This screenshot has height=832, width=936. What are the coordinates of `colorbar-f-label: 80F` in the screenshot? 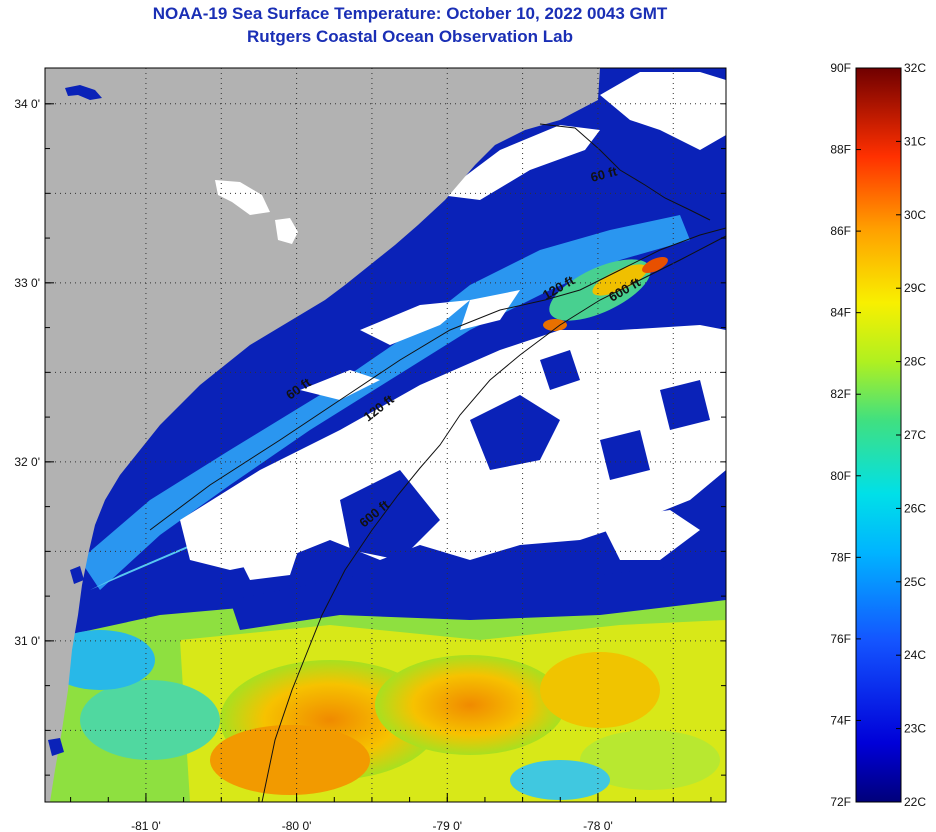 It's located at (840, 476).